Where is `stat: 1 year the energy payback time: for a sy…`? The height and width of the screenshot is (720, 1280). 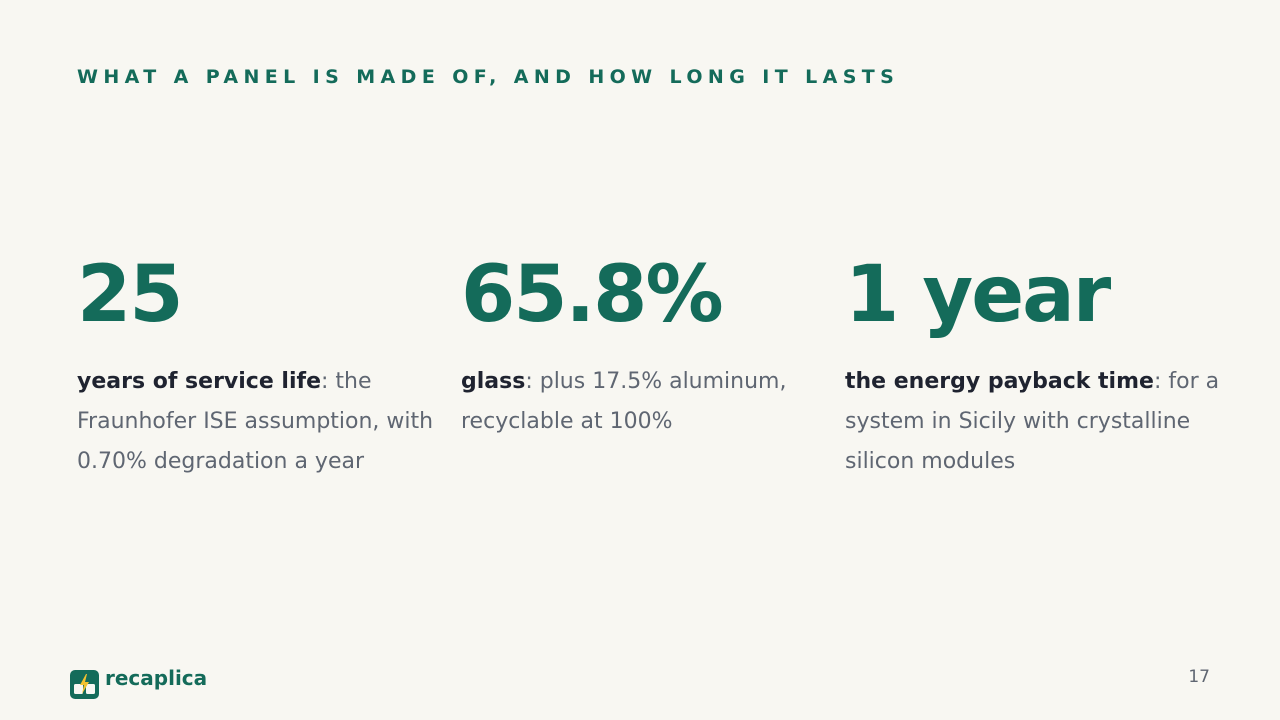 stat: 1 year the energy payback time: for a sy… is located at coordinates (1032, 366).